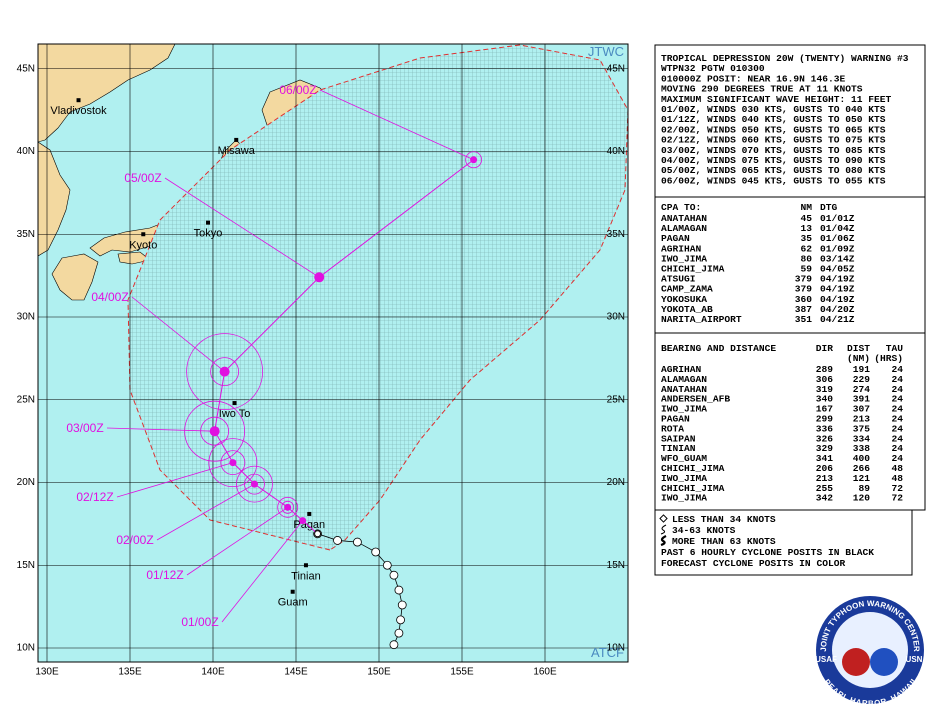  What do you see at coordinates (208, 234) in the screenshot?
I see `place-label: Tokyo` at bounding box center [208, 234].